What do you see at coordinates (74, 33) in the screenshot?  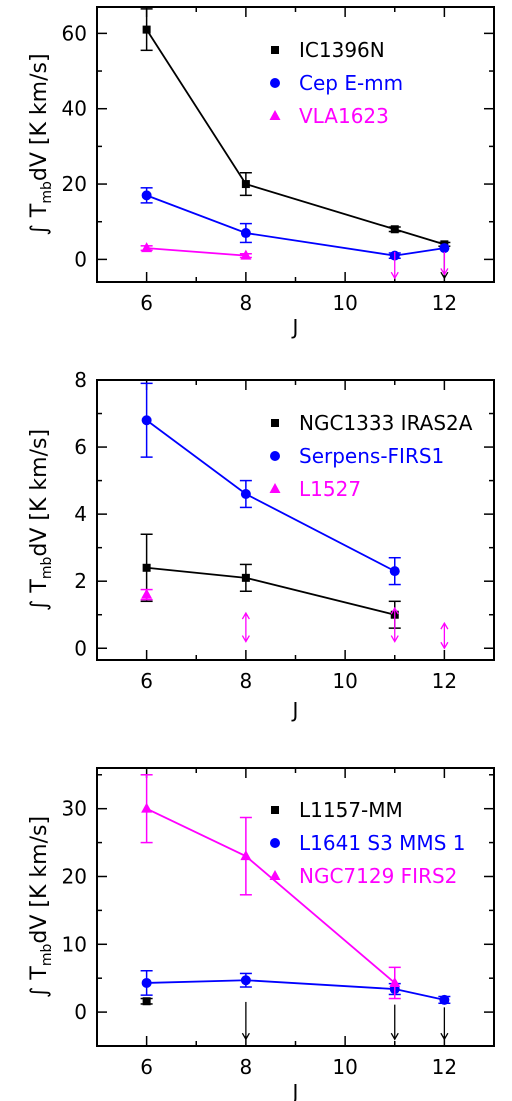 I see `y-tick-label: 60` at bounding box center [74, 33].